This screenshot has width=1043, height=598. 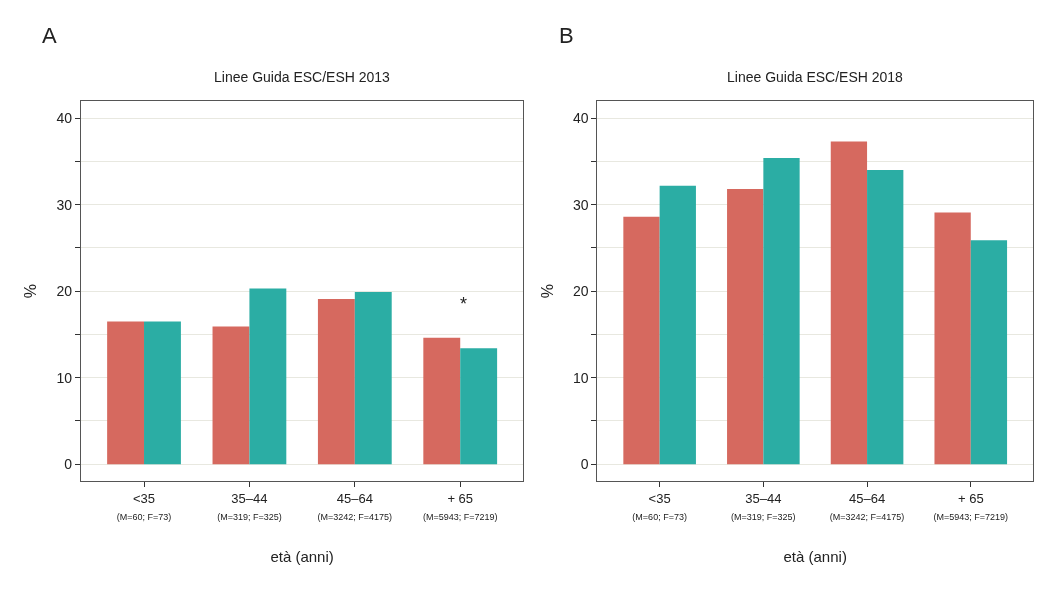 I want to click on chart-title: Linee Guida ESC/ESH 2013, so click(x=302, y=77).